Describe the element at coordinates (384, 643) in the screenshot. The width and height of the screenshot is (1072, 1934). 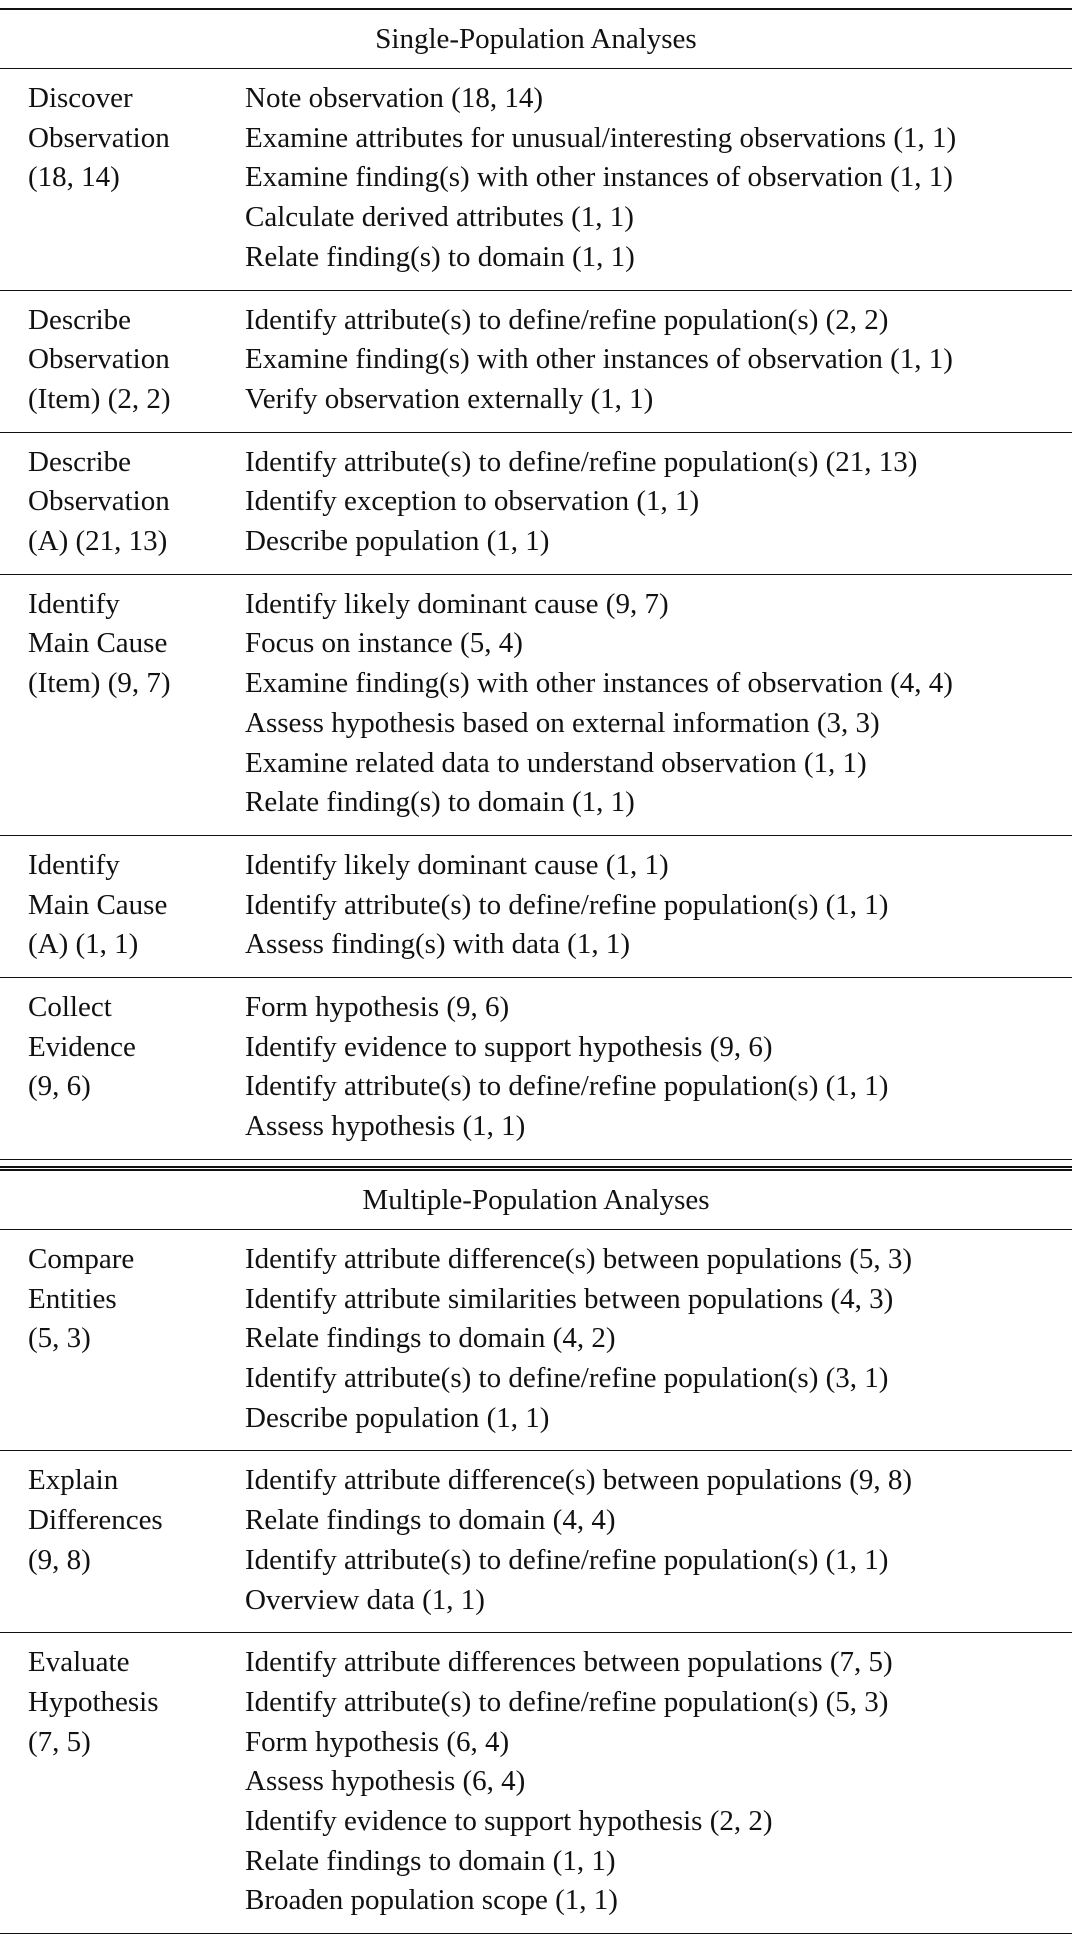
I see `analysis-step: Focus on instance (5, 4)` at that location.